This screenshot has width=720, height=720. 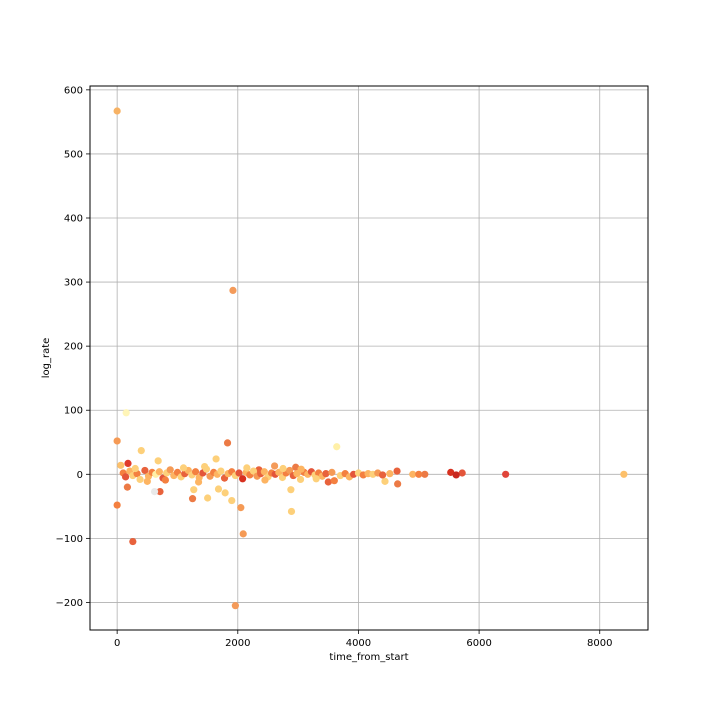 I want to click on x-tick-label: 6000, so click(x=478, y=643).